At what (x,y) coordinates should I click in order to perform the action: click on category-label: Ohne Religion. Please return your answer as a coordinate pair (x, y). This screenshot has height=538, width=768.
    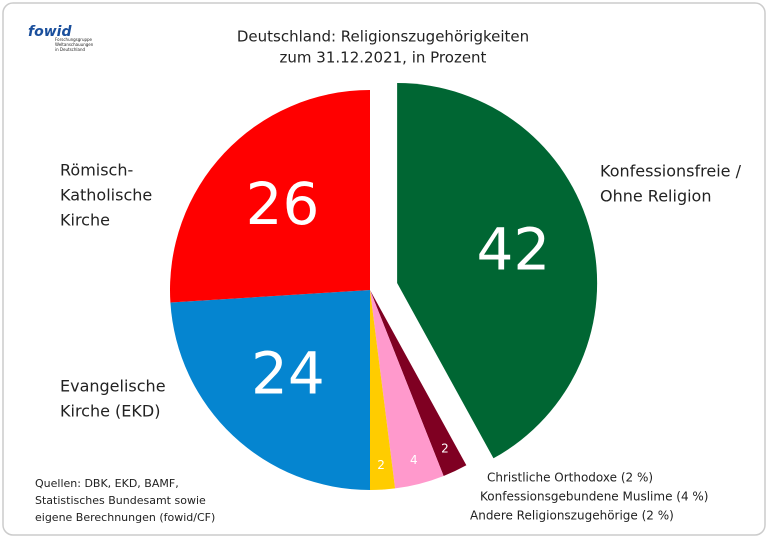
    Looking at the image, I should click on (655, 196).